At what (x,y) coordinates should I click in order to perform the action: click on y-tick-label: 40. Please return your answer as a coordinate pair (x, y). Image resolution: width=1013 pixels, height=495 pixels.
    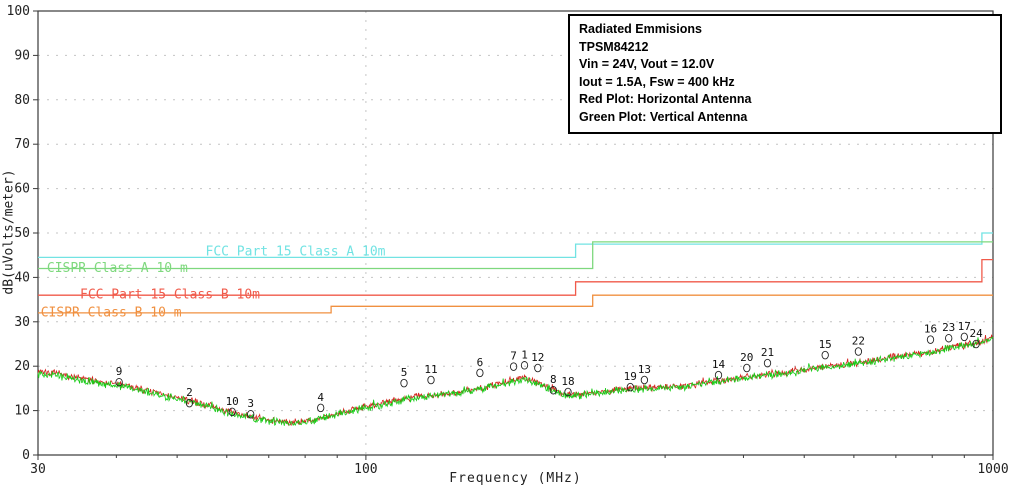
    Looking at the image, I should click on (22, 277).